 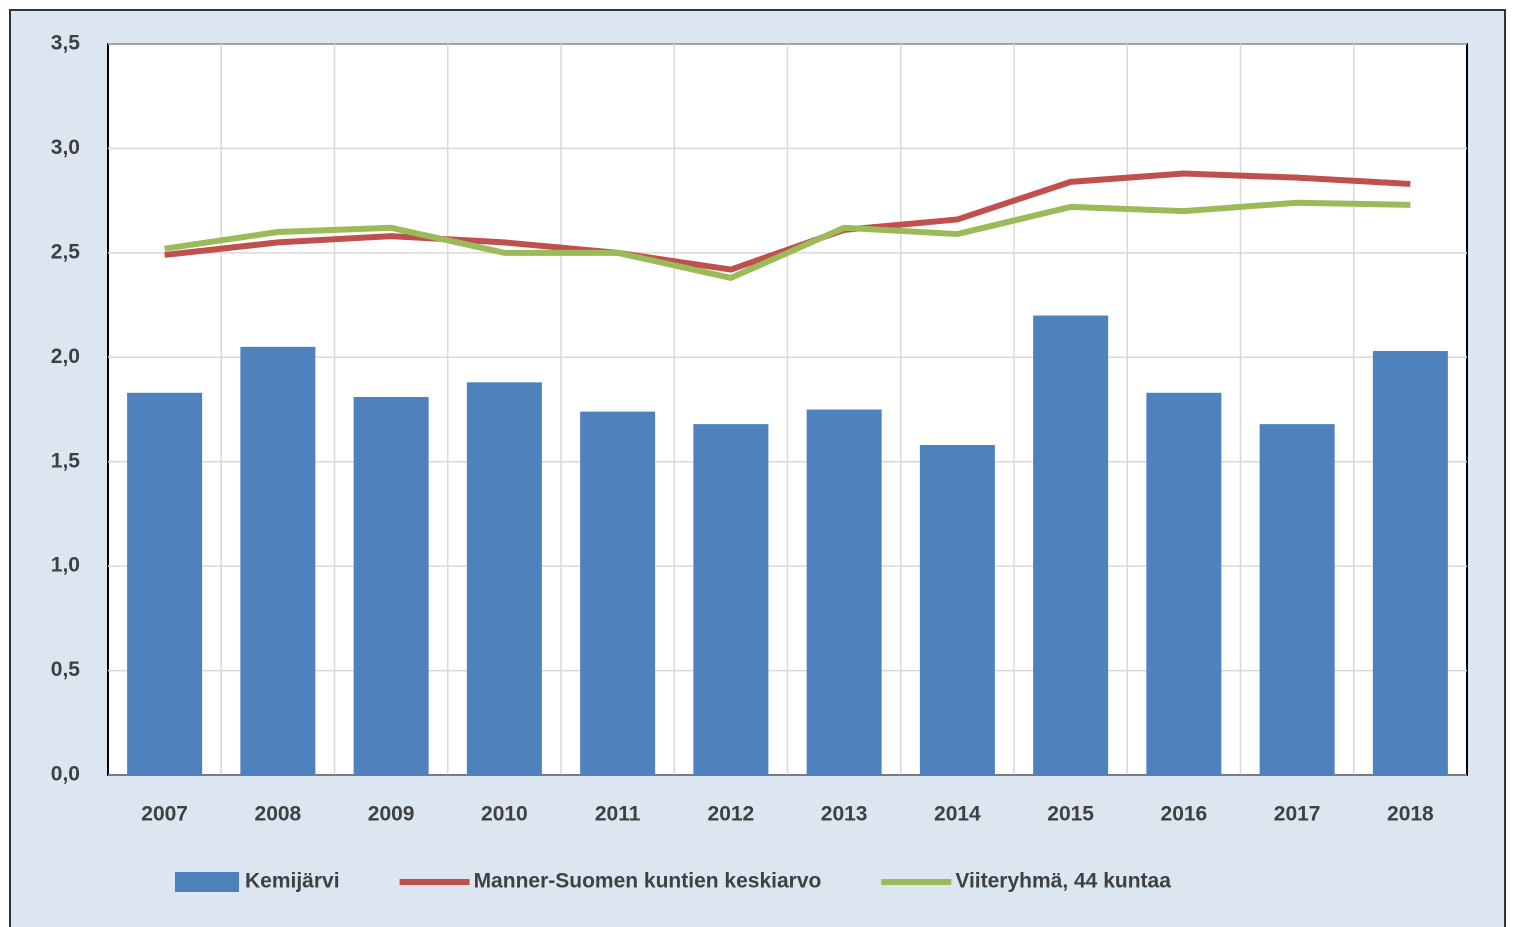 I want to click on y-tick-label: 1,5, so click(x=66, y=460).